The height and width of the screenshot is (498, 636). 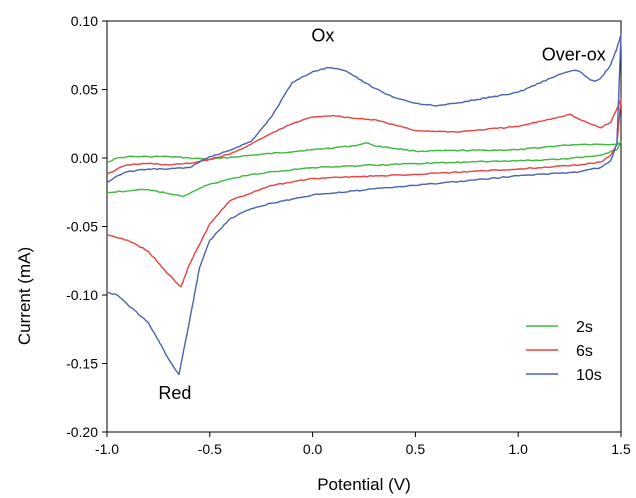 What do you see at coordinates (364, 169) in the screenshot?
I see `series-line-2s` at bounding box center [364, 169].